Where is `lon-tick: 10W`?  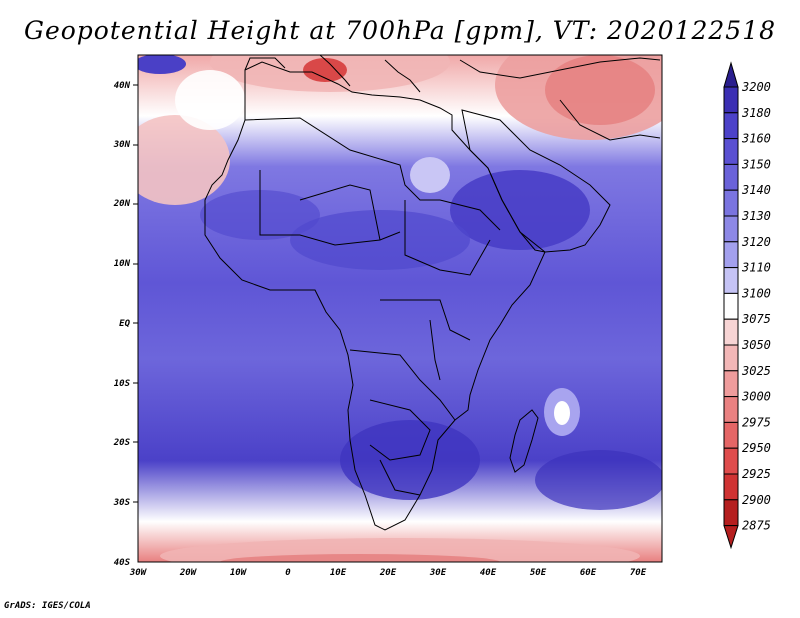 lon-tick: 10W is located at coordinates (239, 573).